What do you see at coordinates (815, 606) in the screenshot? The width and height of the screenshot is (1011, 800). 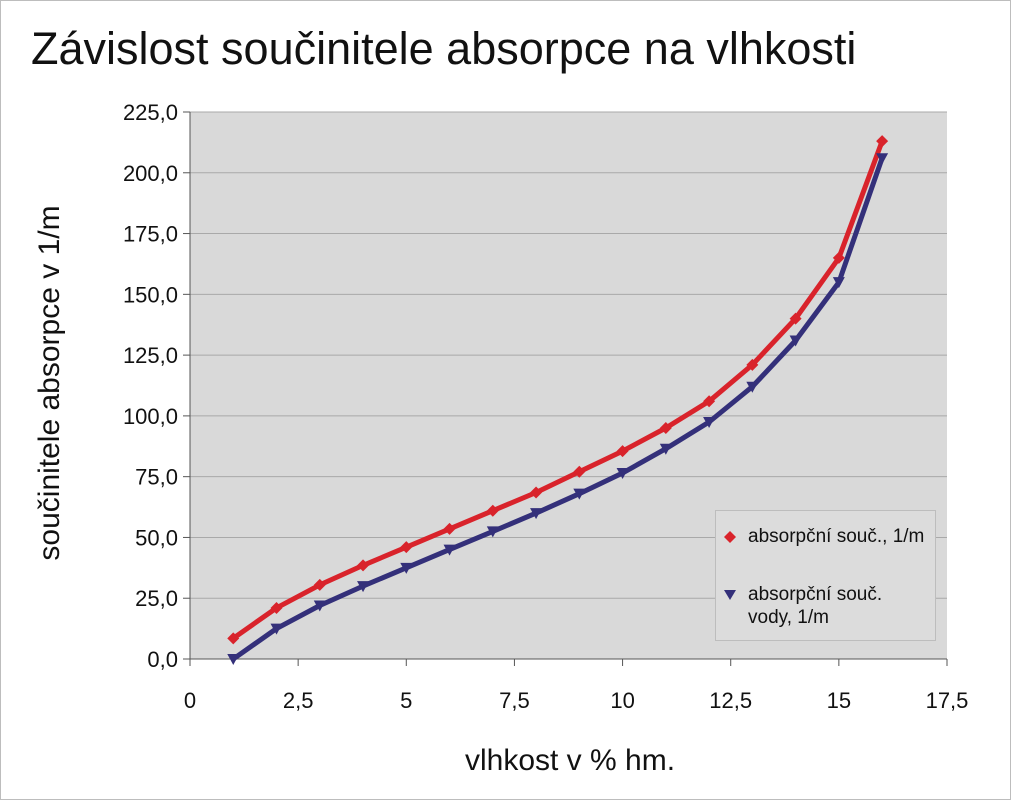 I see `legend-label-series-2: absorpční souč. vody, 1/m` at bounding box center [815, 606].